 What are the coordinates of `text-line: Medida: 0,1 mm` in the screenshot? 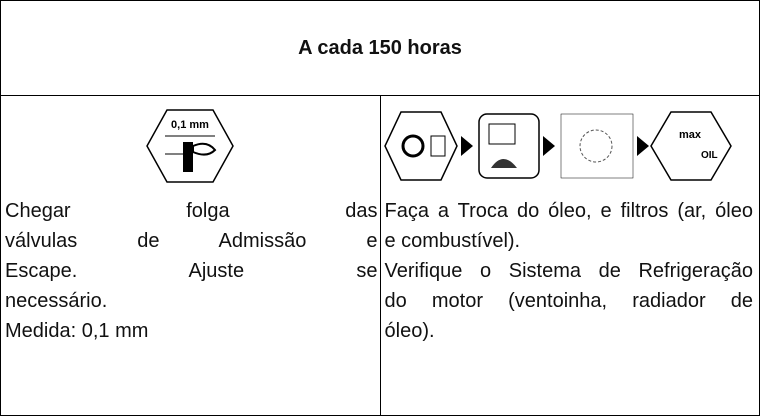 It's located at (77, 331).